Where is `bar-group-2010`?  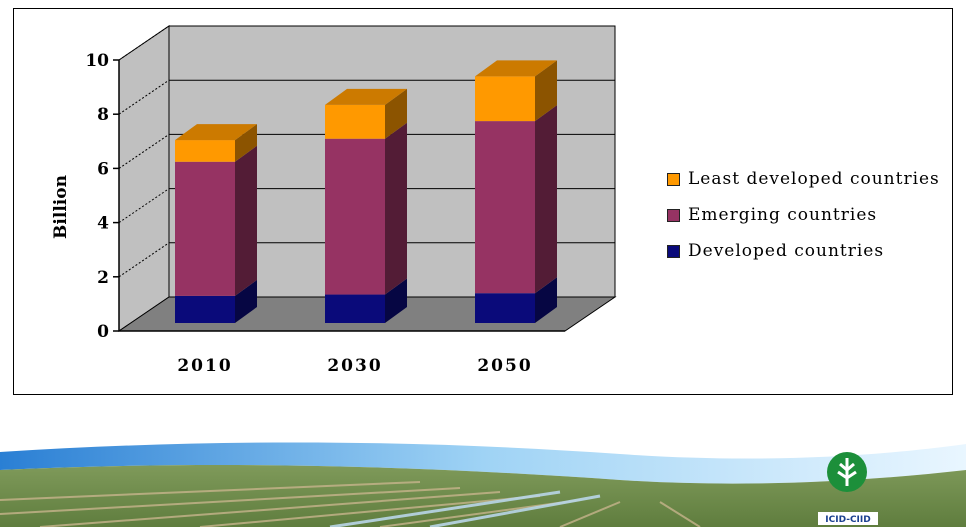
bar-group-2010 is located at coordinates (216, 223).